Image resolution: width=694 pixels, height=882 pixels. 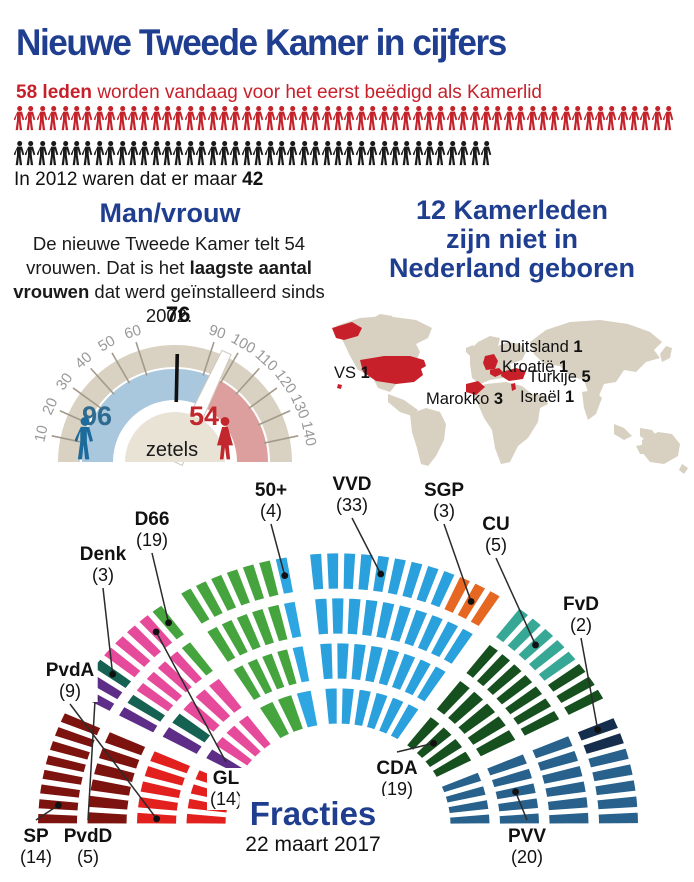 I want to click on seat-SGP, so click(x=457, y=595).